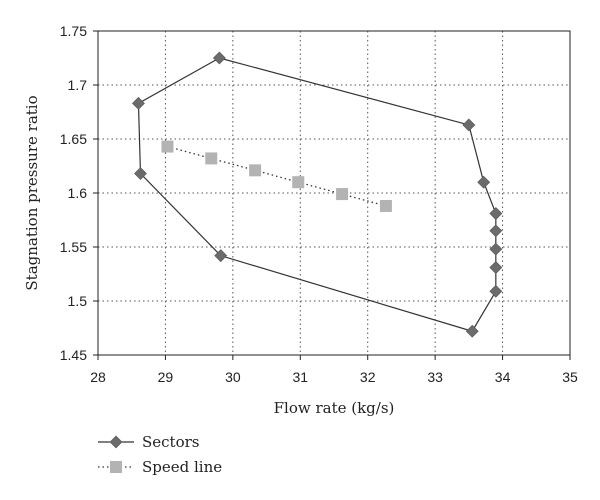  What do you see at coordinates (435, 377) in the screenshot?
I see `x-tick-label: 33` at bounding box center [435, 377].